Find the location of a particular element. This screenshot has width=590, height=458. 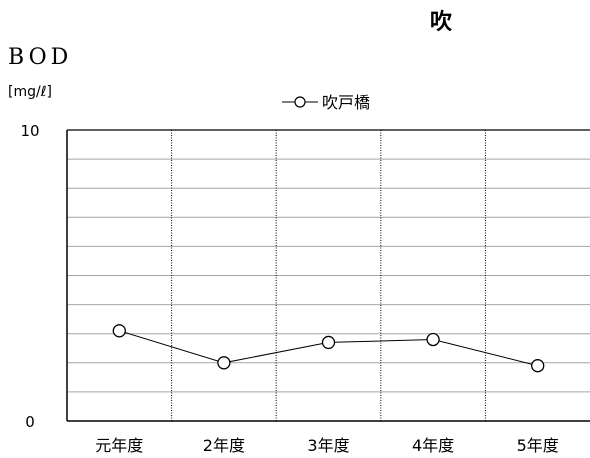

y-tick-label: 10 is located at coordinates (29, 131).